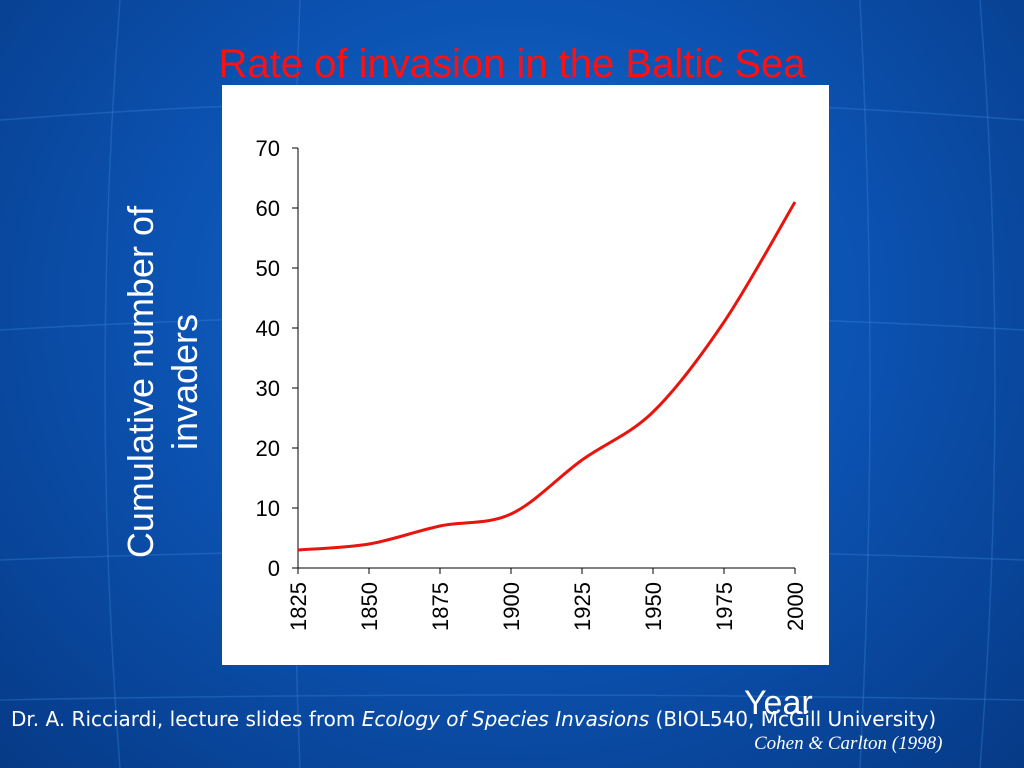 The height and width of the screenshot is (768, 1024). I want to click on x-tick-label: 1900, so click(511, 606).